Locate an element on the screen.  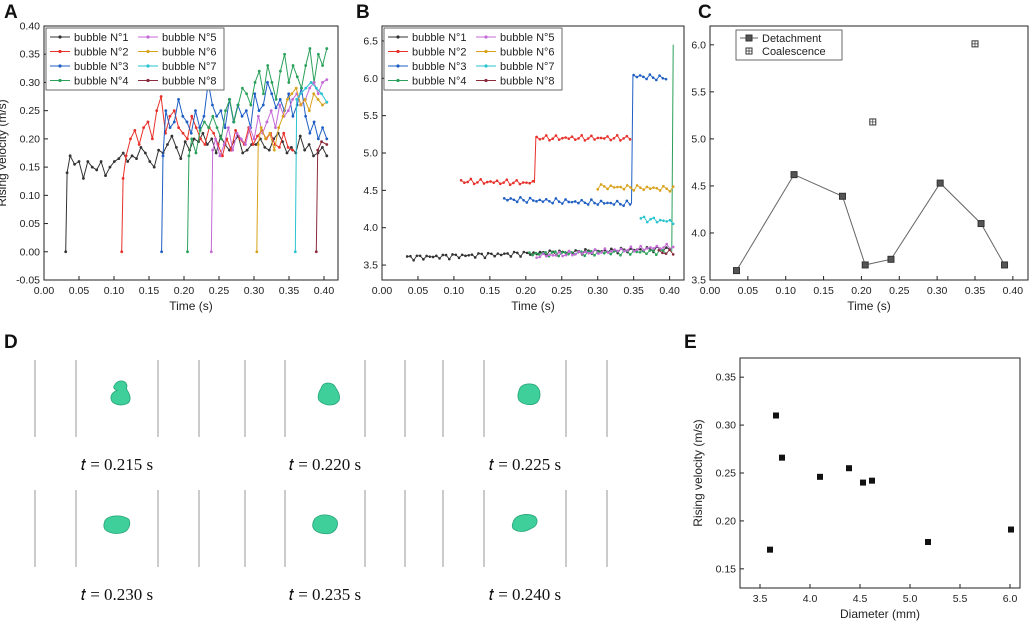
panel-c-legend-label: Detachment is located at coordinates (791, 39).